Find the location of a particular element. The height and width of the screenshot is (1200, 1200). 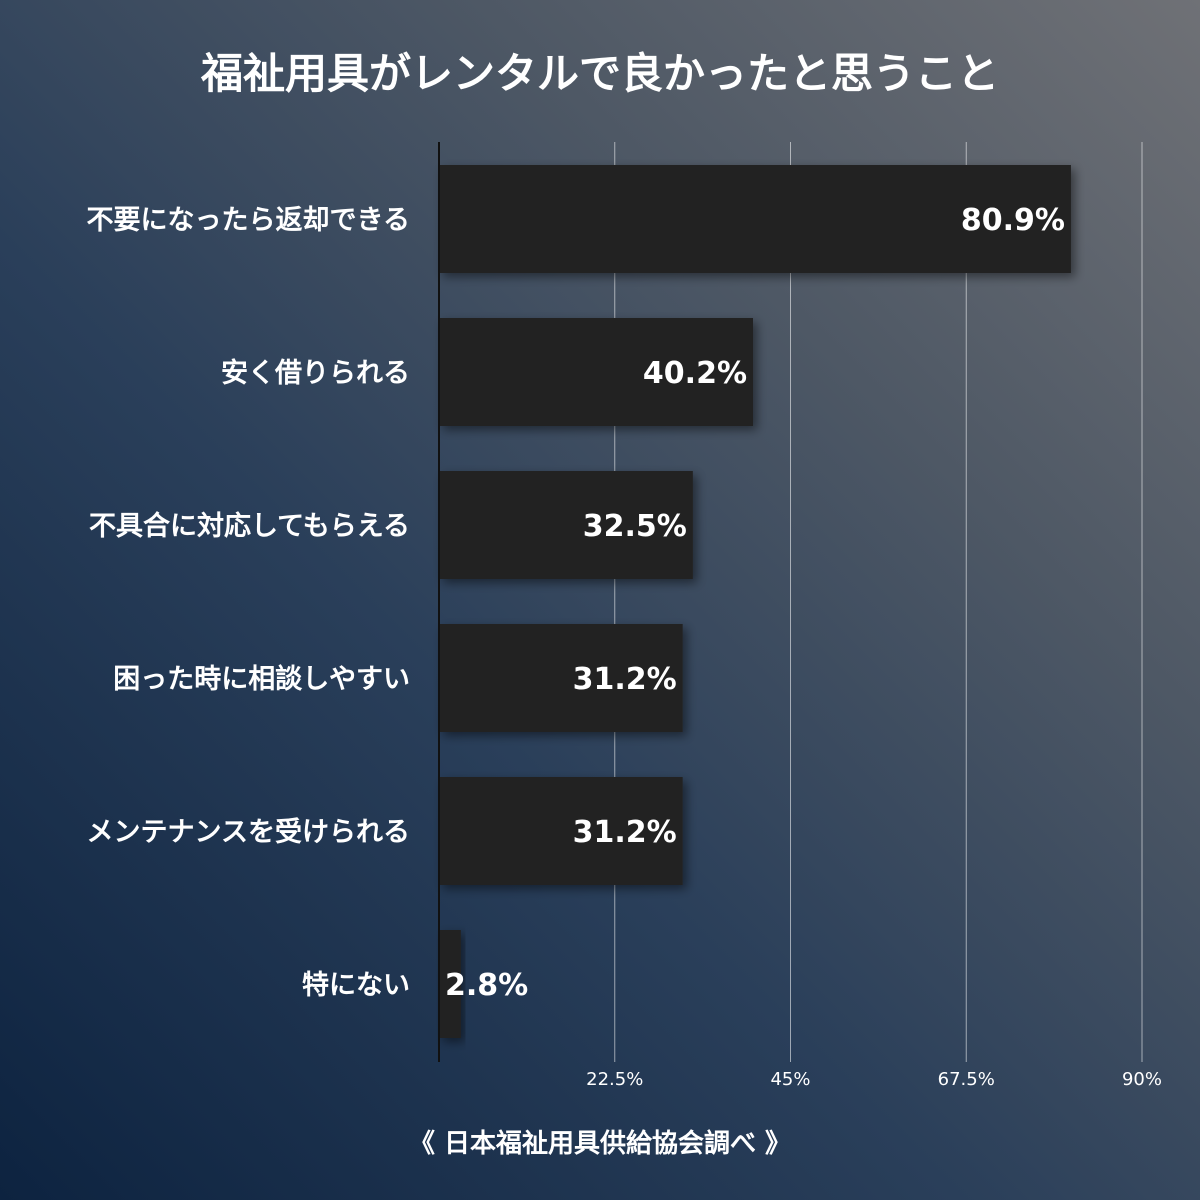

category-label: 不要になったら返却できる is located at coordinates (248, 220).